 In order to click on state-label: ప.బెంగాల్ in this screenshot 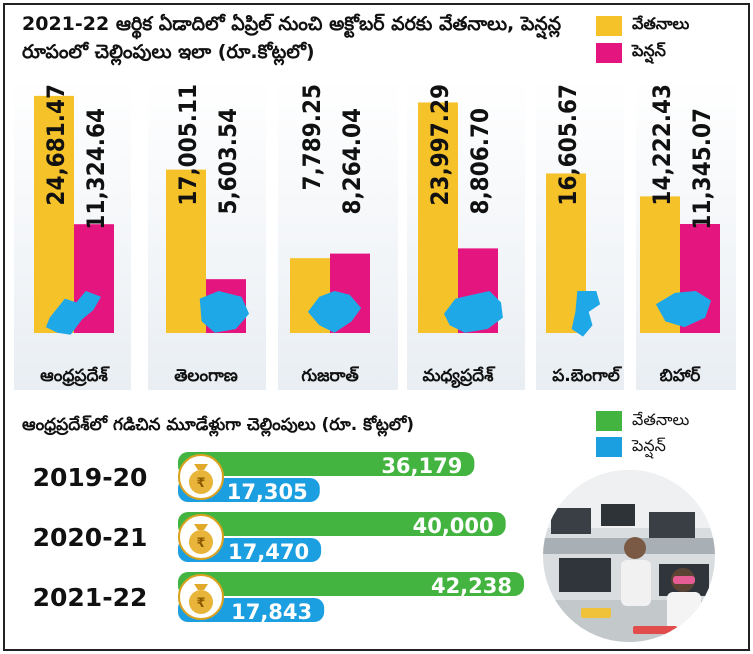, I will do `click(587, 376)`.